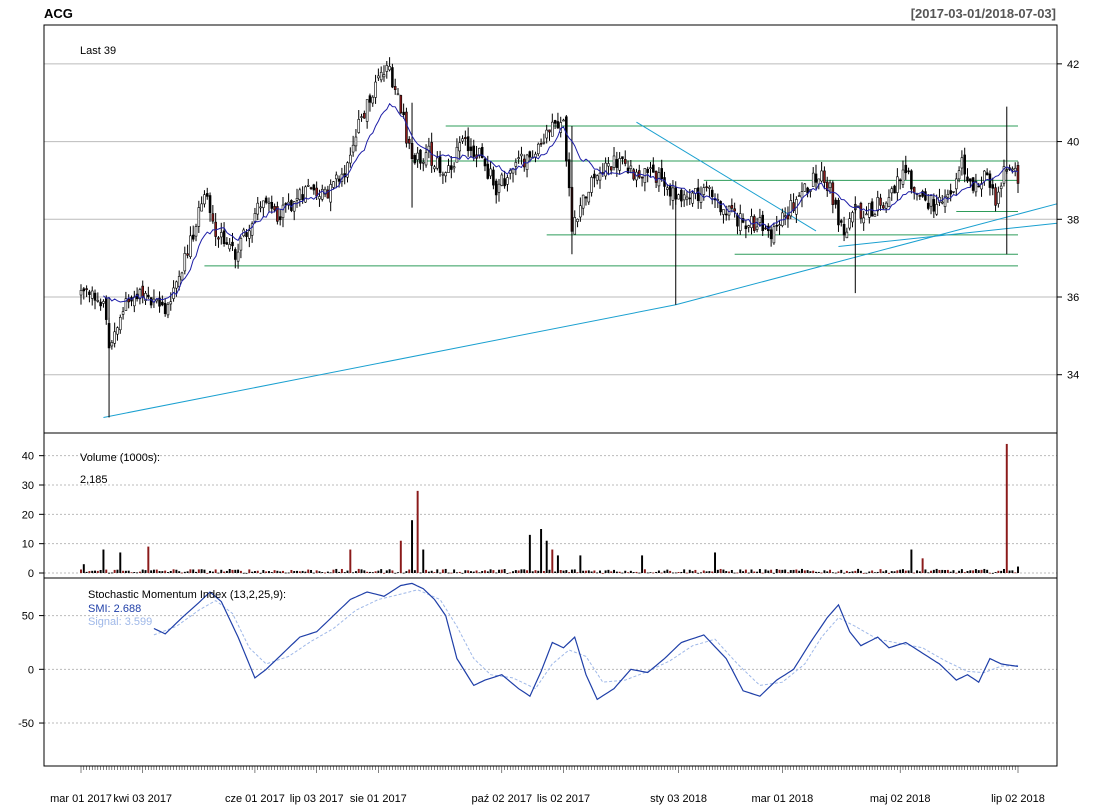 This screenshot has height=810, width=1096. I want to click on price-axis-label: 40, so click(1073, 143).